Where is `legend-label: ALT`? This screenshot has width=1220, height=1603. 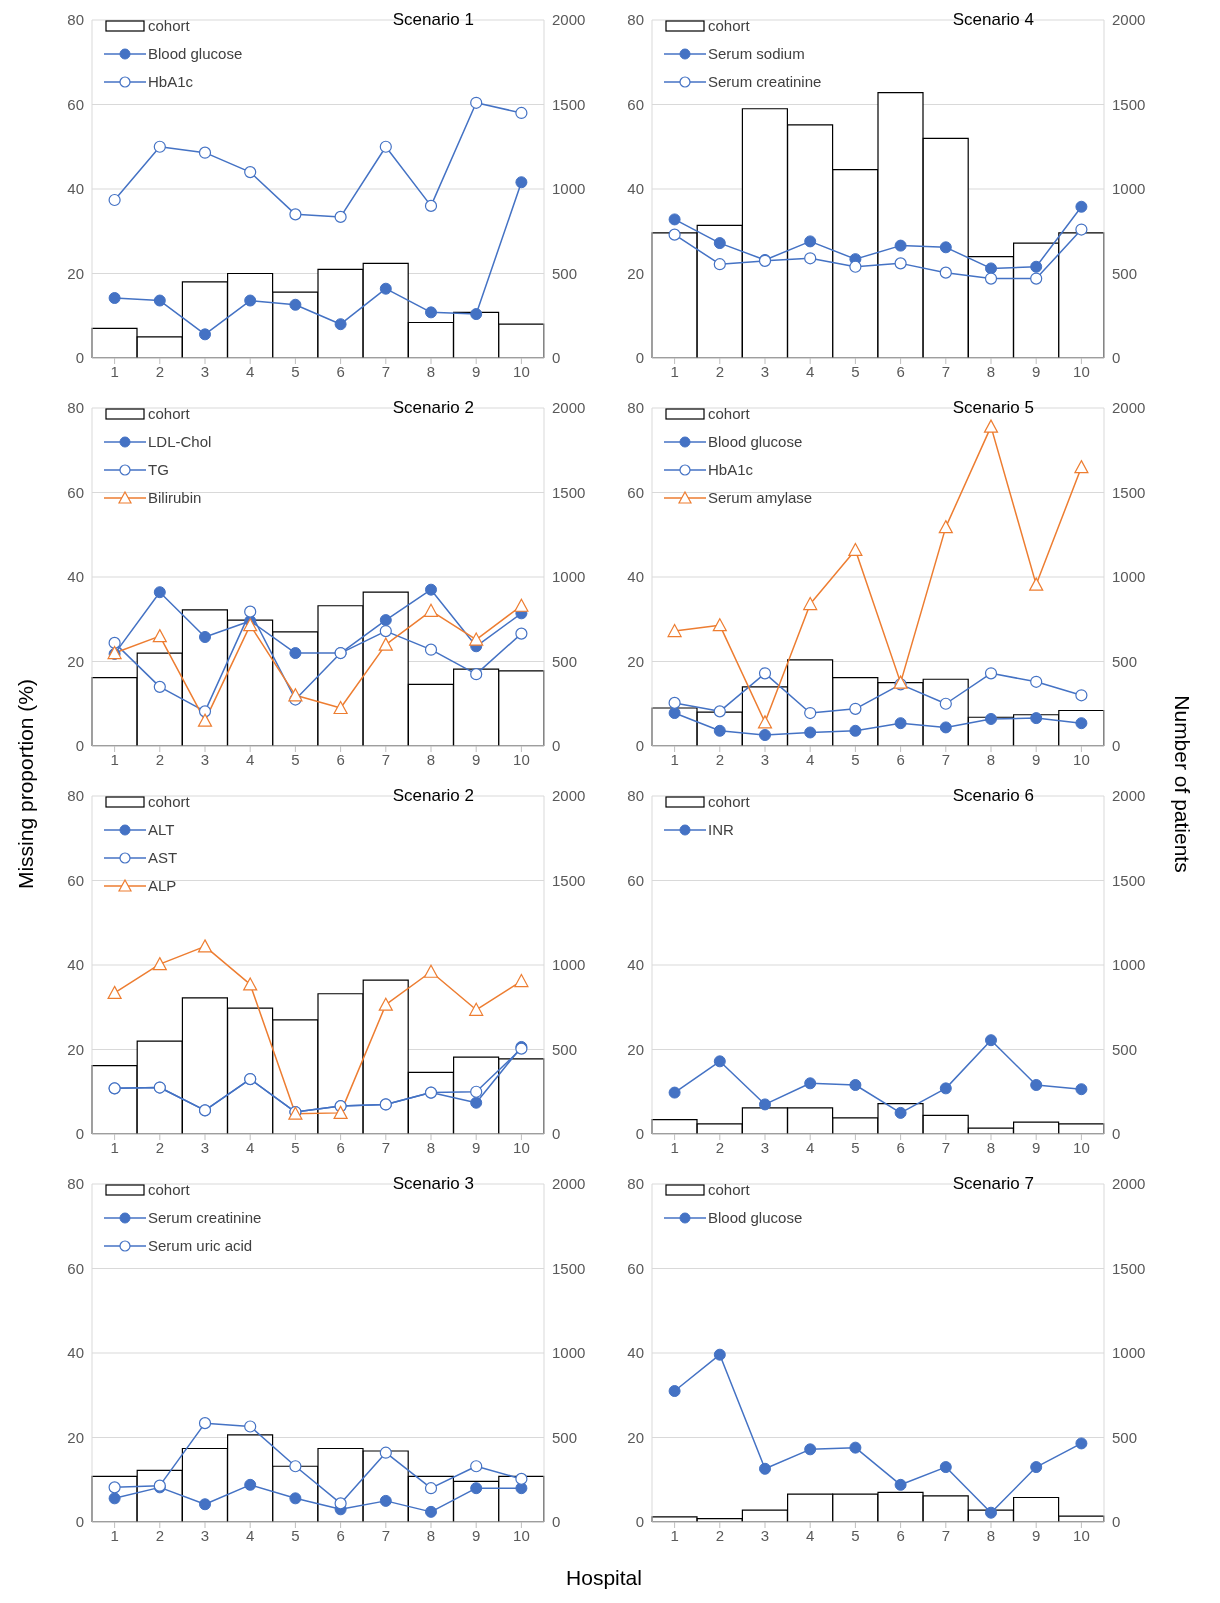
legend-label: ALT is located at coordinates (161, 830).